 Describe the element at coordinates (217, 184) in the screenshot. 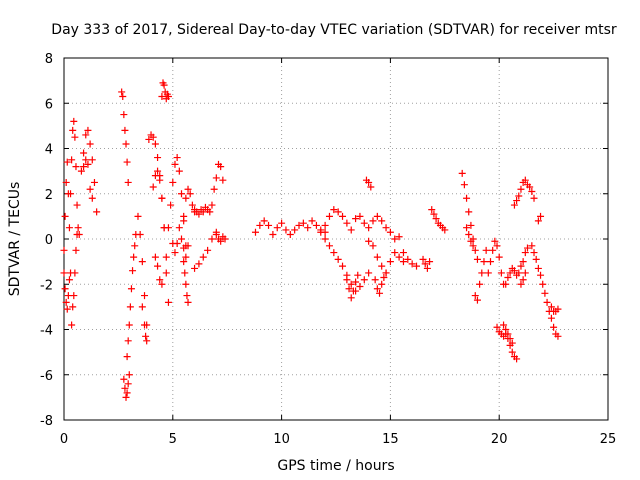

I see `series-s22` at that location.